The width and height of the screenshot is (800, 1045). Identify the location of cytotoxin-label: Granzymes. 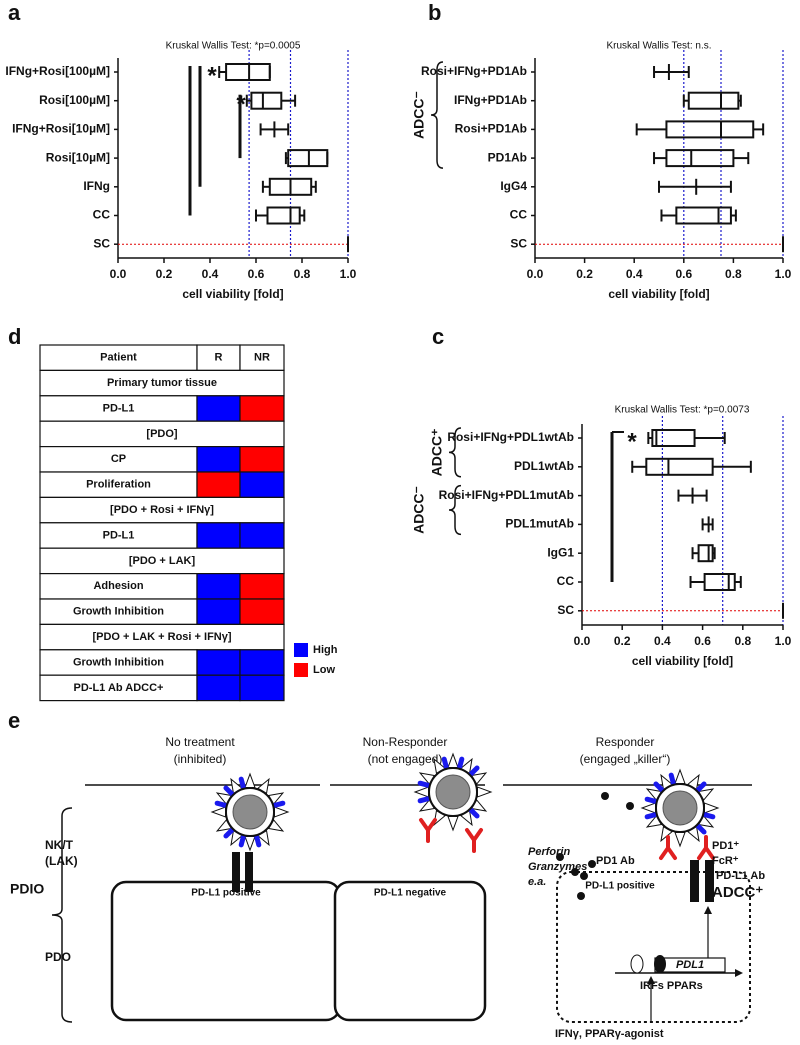
(557, 867).